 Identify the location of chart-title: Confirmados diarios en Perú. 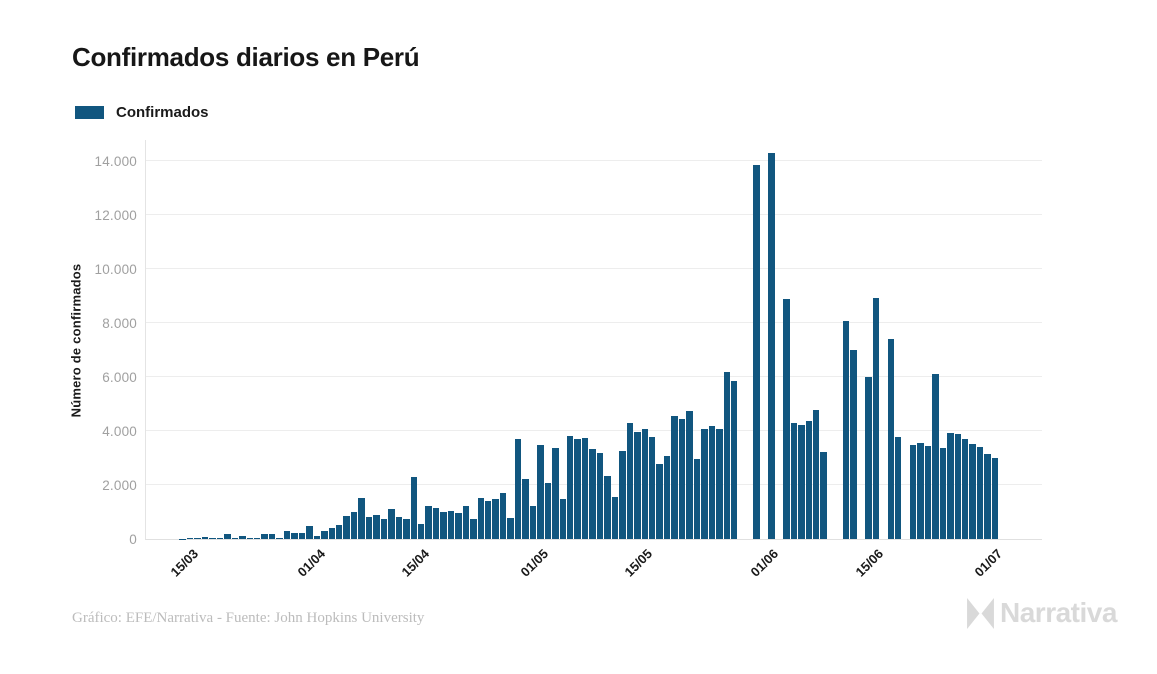
(246, 57).